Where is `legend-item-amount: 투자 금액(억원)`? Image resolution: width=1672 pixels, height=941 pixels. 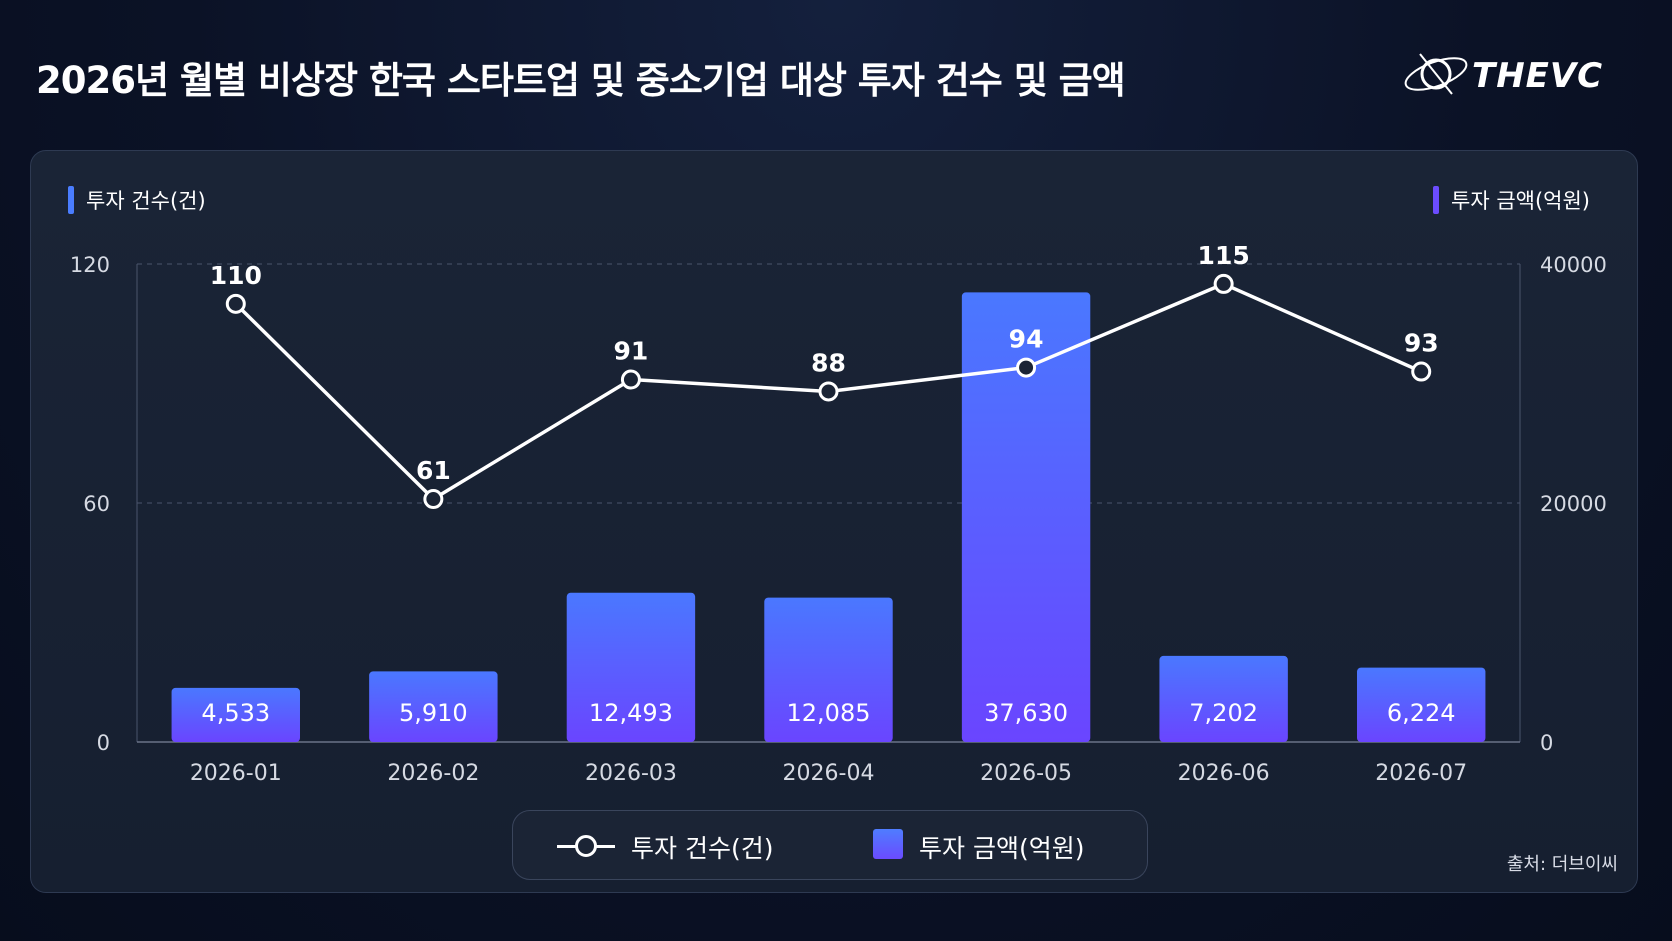
legend-item-amount: 투자 금액(억원) is located at coordinates (1002, 848).